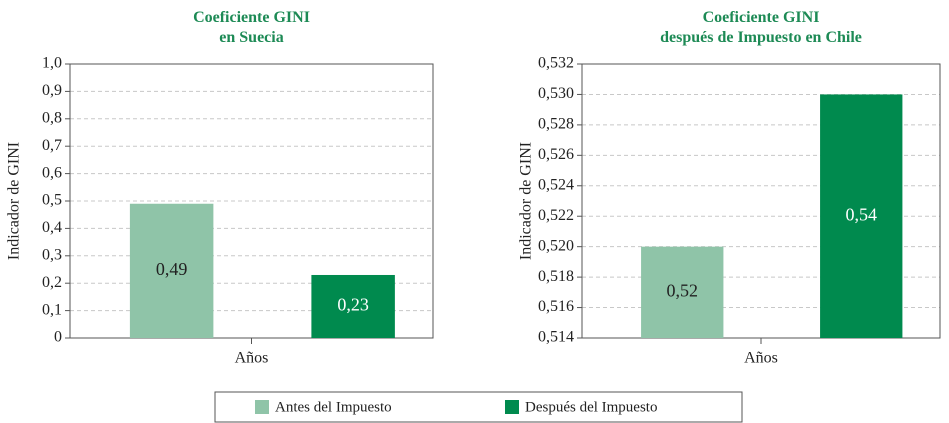  I want to click on y-tick-label: 0,2, so click(52, 282).